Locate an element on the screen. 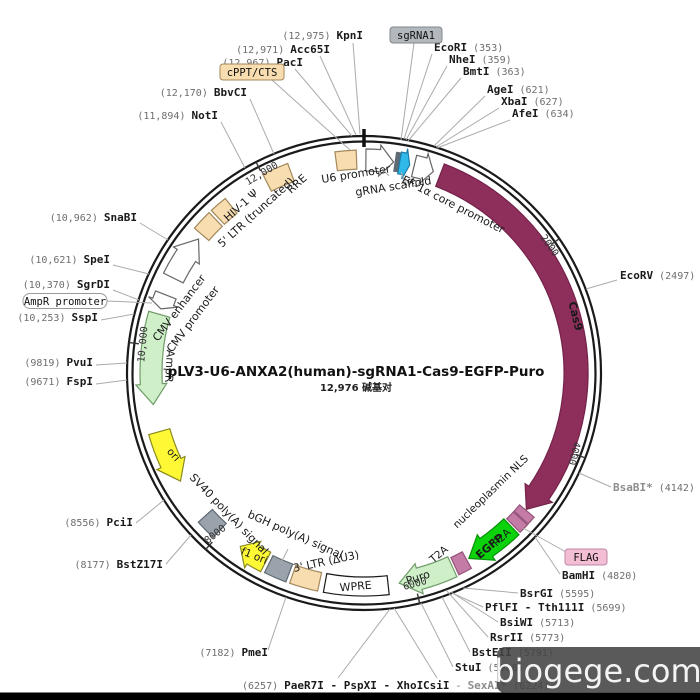 Image resolution: width=700 pixels, height=700 pixels. ampr-promoter-badge-bg is located at coordinates (65, 301).